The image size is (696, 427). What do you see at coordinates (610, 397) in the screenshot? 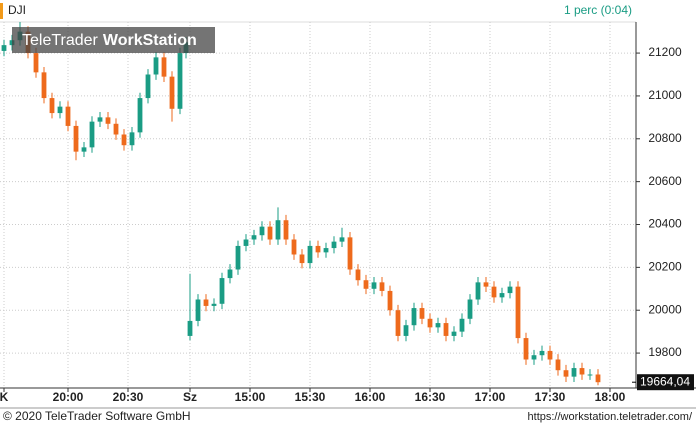
I see `x-tick-label: 18:00` at bounding box center [610, 397].